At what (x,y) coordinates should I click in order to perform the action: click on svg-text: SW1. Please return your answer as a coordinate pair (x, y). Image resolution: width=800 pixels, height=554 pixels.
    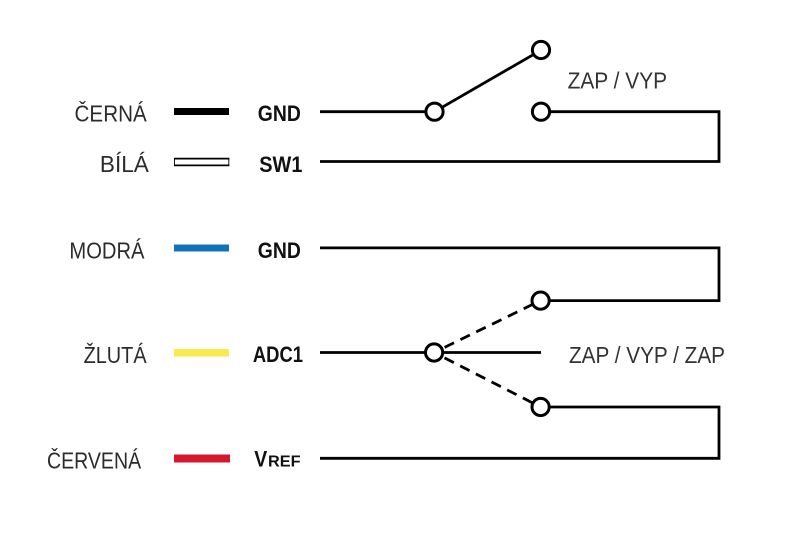
    Looking at the image, I should click on (280, 164).